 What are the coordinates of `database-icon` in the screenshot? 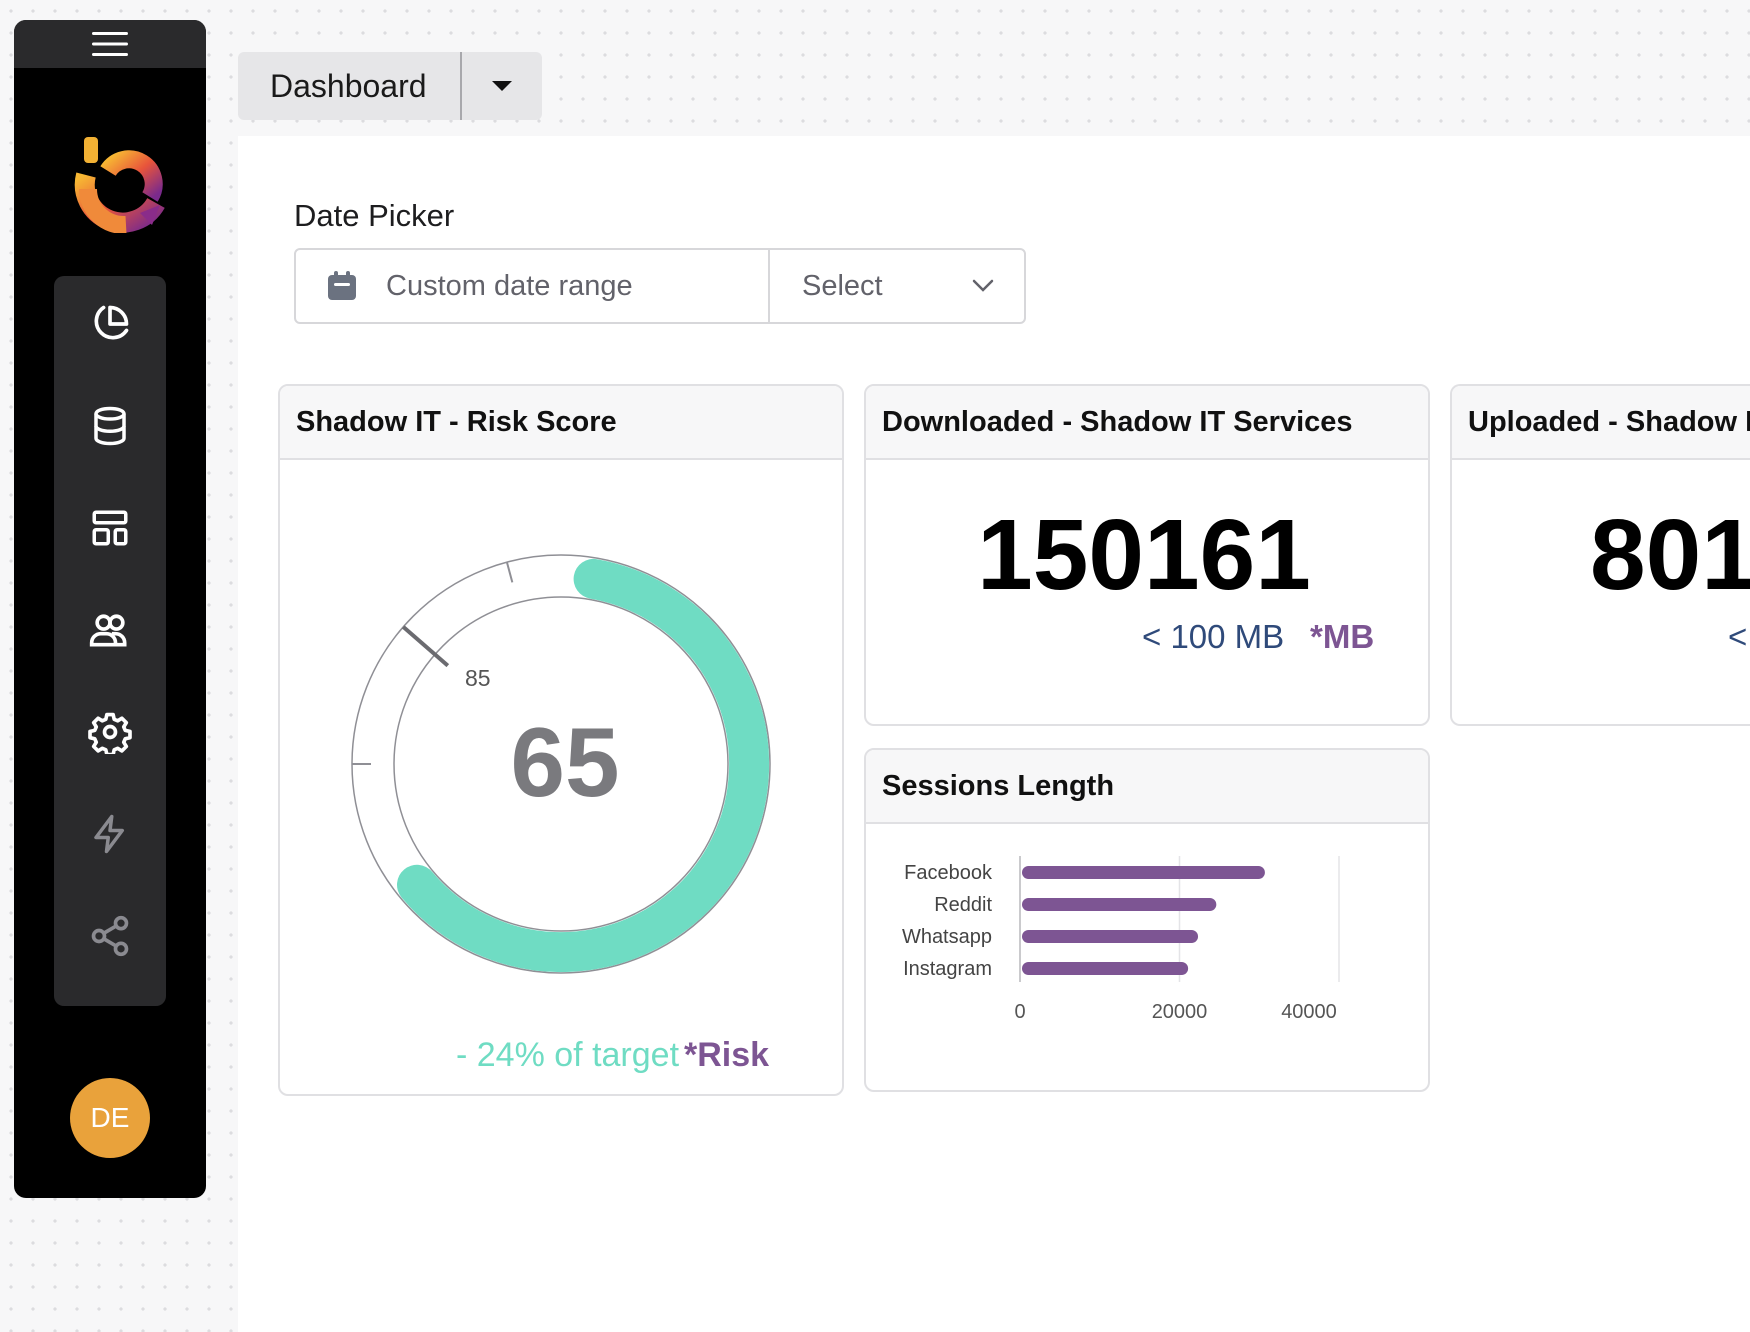 It's located at (110, 426).